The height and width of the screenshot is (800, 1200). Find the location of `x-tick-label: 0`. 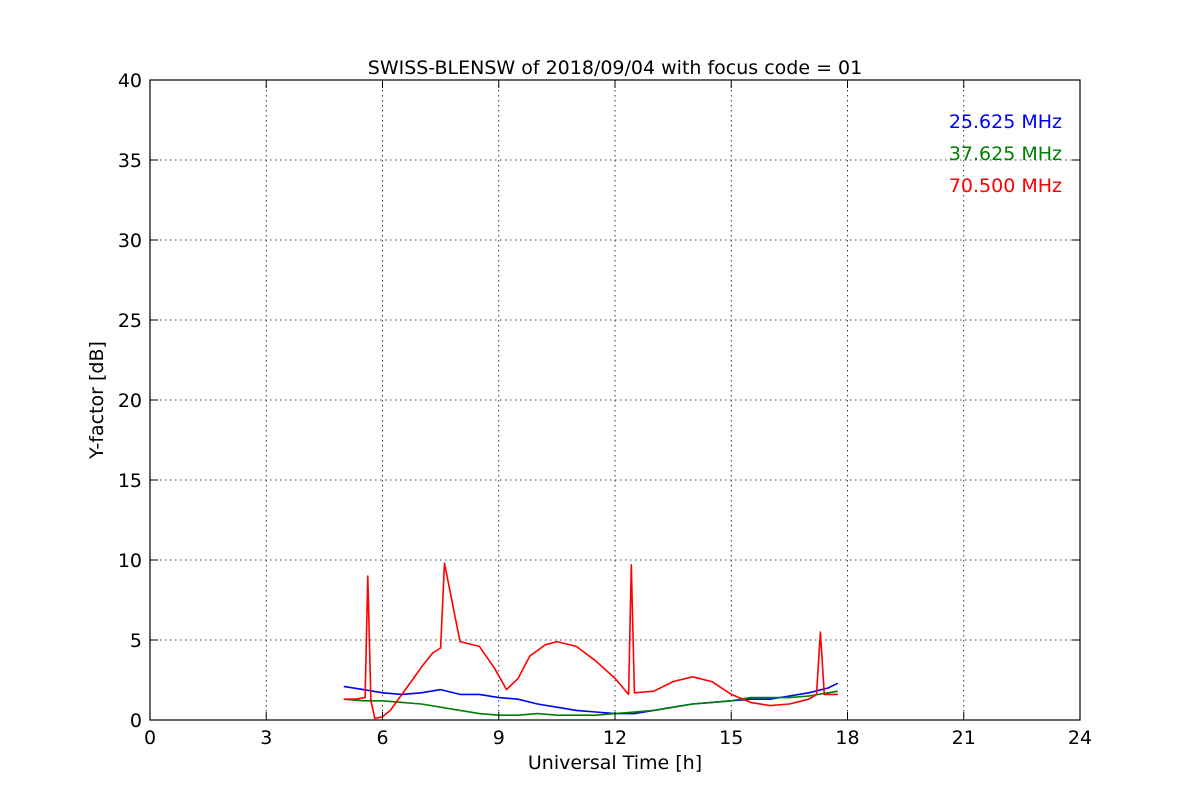

x-tick-label: 0 is located at coordinates (150, 738).